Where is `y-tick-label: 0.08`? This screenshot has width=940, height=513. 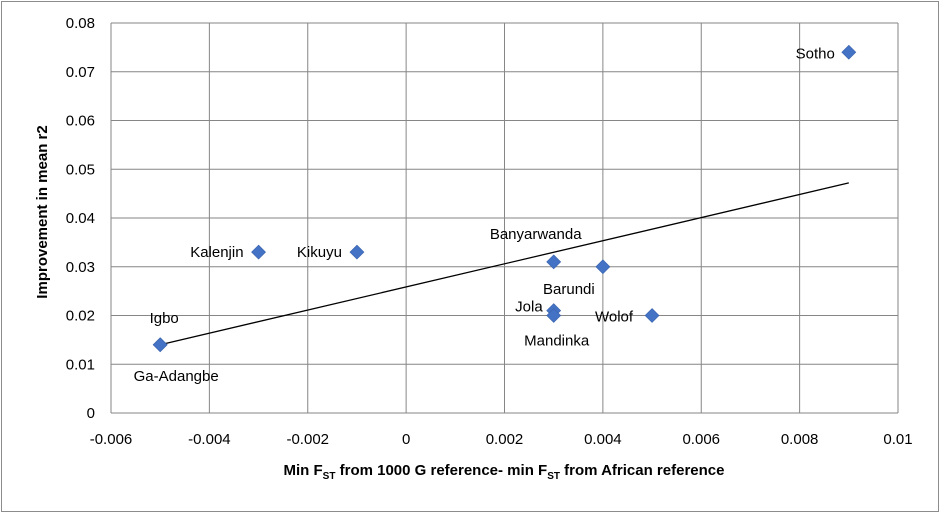 y-tick-label: 0.08 is located at coordinates (80, 23).